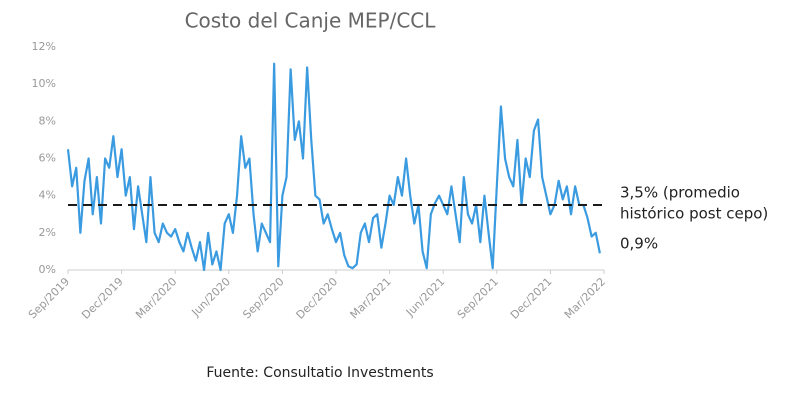 This screenshot has height=405, width=800. Describe the element at coordinates (49, 298) in the screenshot. I see `x-tick-label: Sep/2019` at that location.